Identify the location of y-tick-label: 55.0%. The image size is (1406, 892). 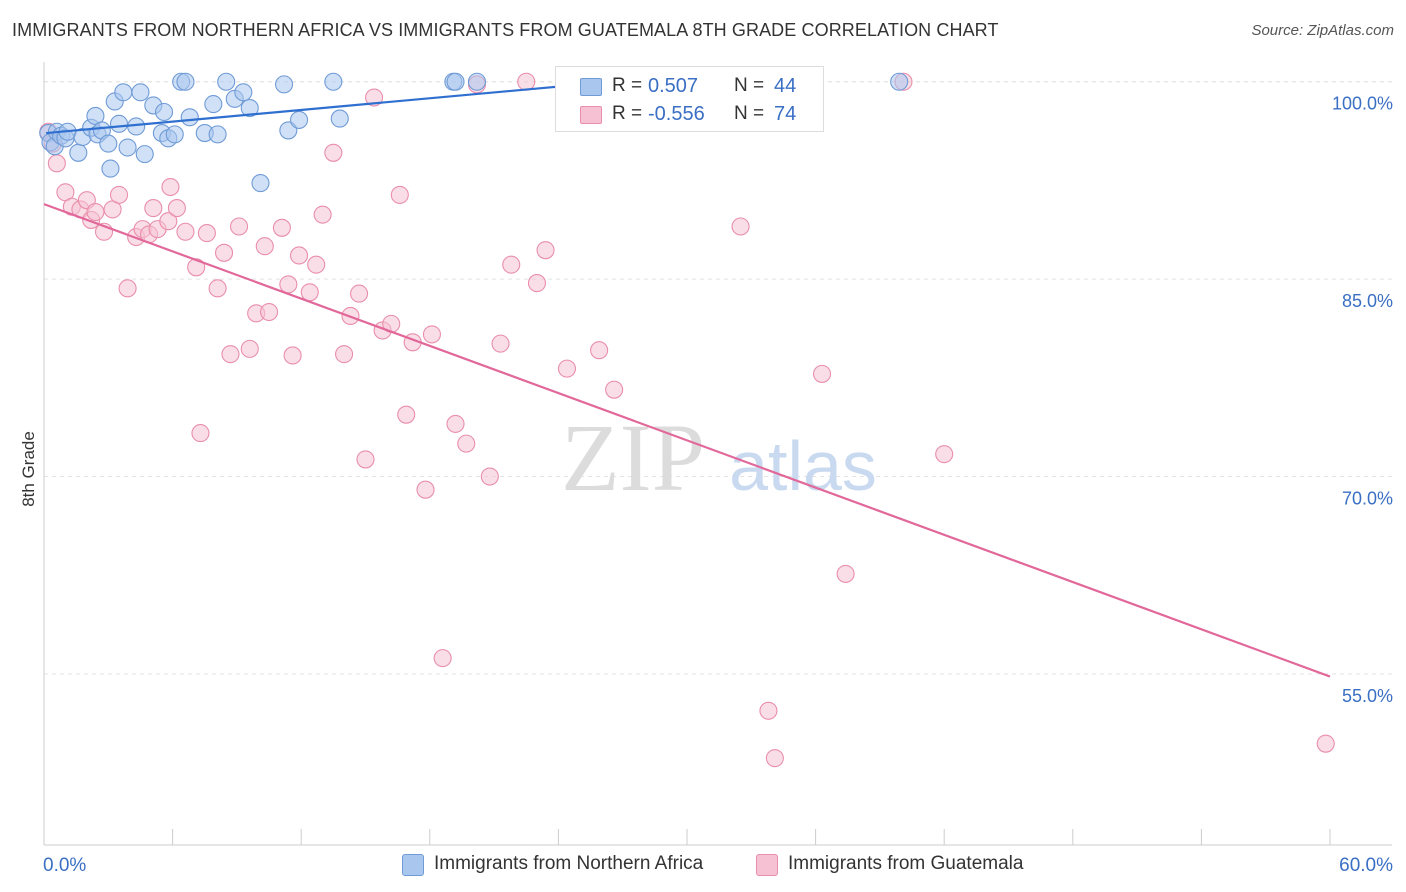
(1367, 696).